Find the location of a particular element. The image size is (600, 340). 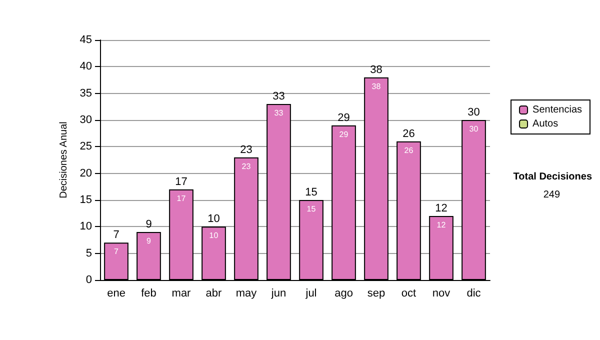

y-tick-label: 15 is located at coordinates (86, 200).